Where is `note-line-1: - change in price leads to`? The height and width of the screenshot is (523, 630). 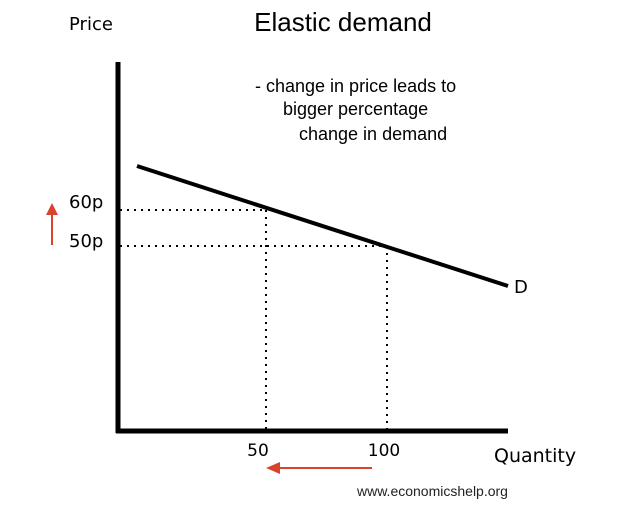 note-line-1: - change in price leads to is located at coordinates (355, 86).